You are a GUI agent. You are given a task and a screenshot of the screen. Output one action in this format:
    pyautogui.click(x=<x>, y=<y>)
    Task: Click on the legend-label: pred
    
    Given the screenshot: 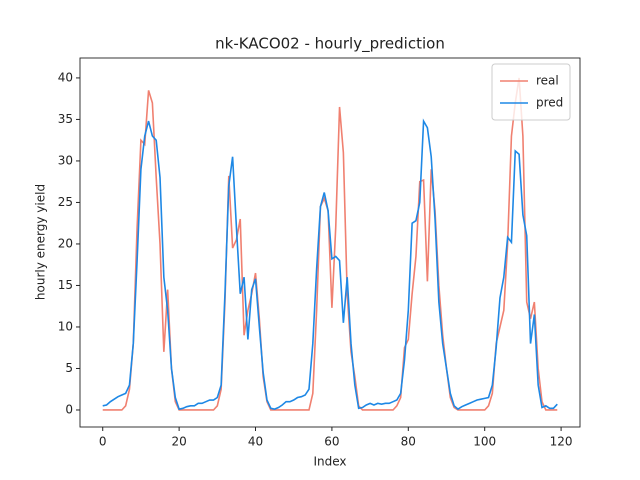 What is the action you would take?
    pyautogui.click(x=549, y=103)
    